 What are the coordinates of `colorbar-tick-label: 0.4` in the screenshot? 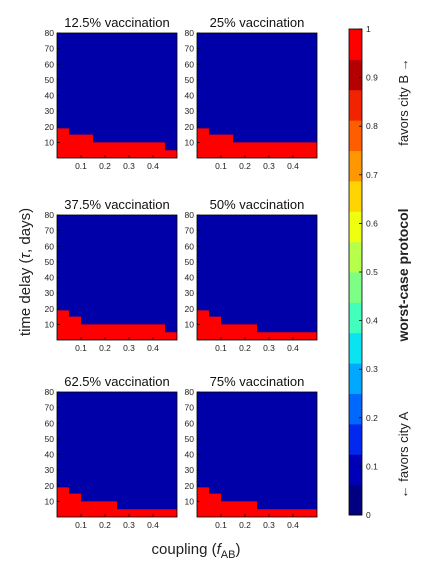 It's located at (372, 321).